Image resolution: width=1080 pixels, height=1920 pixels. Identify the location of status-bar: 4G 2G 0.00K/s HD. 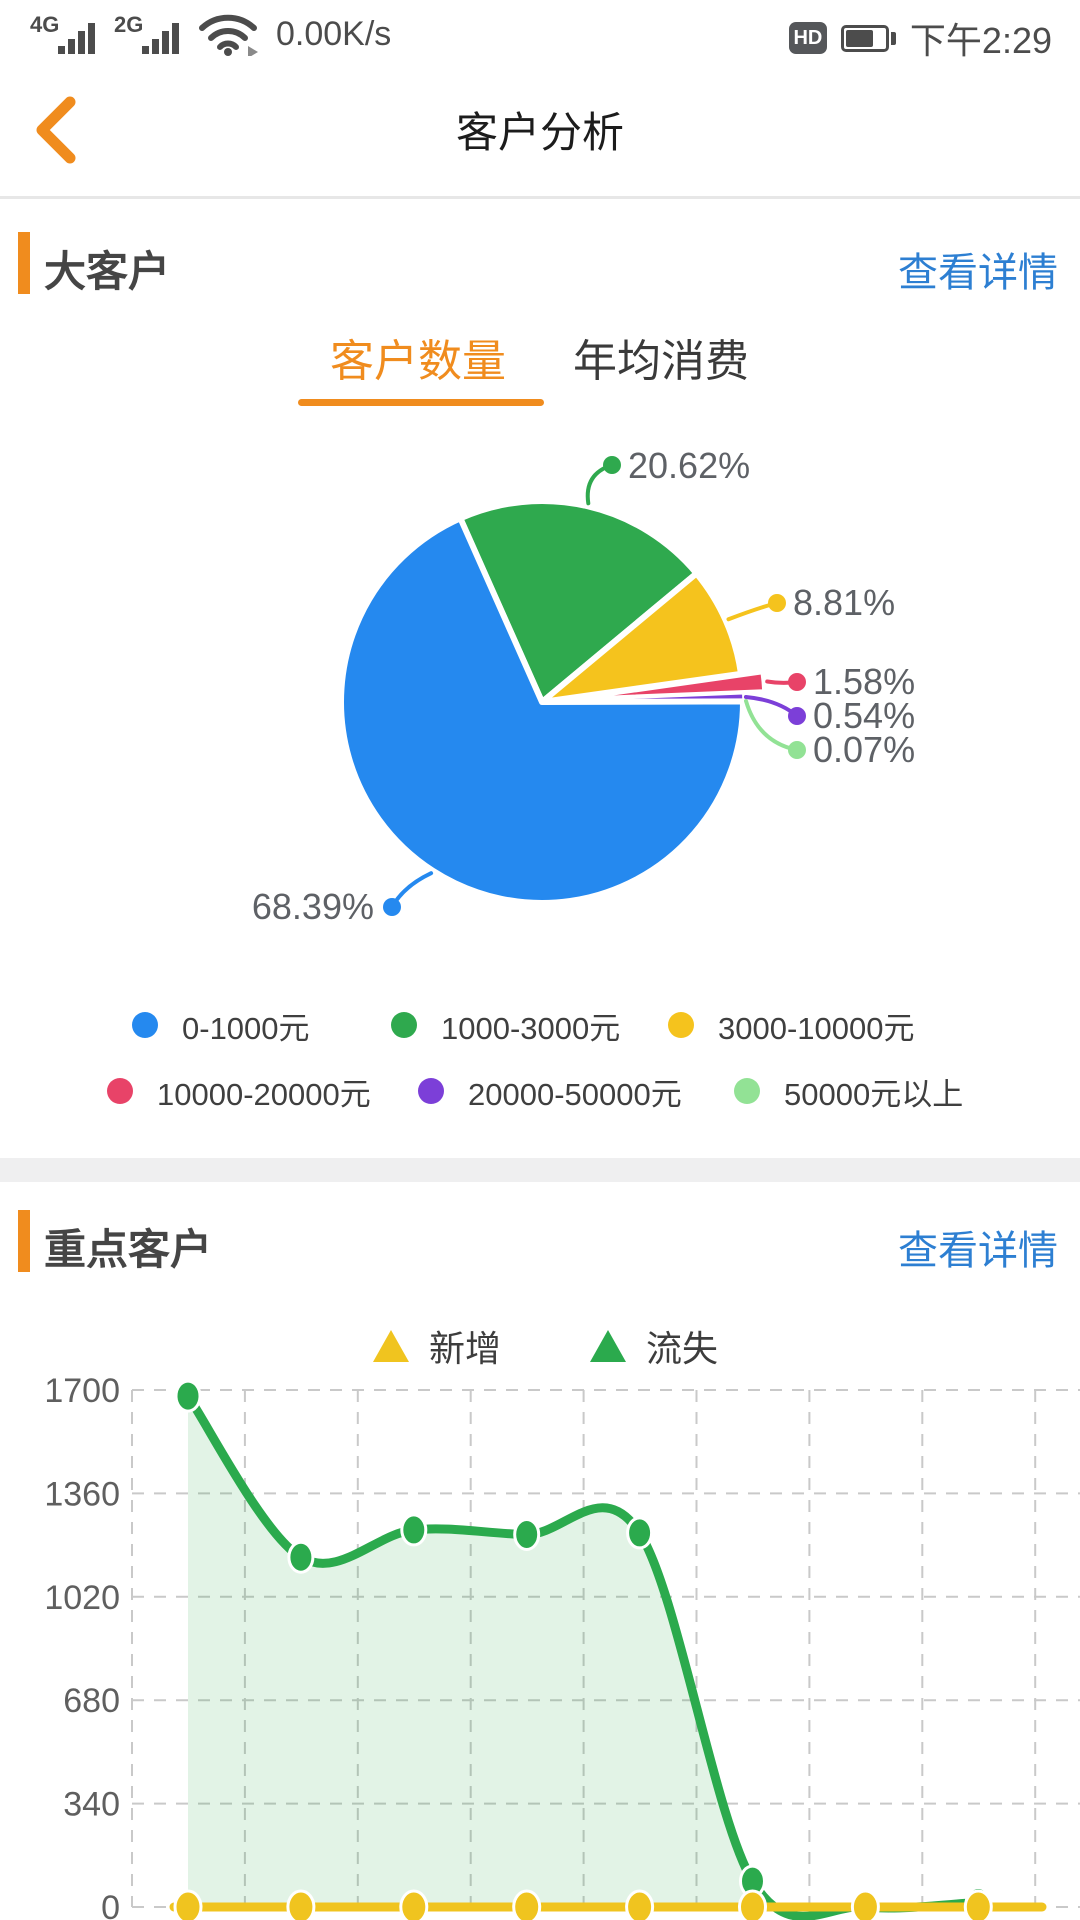
(540, 31).